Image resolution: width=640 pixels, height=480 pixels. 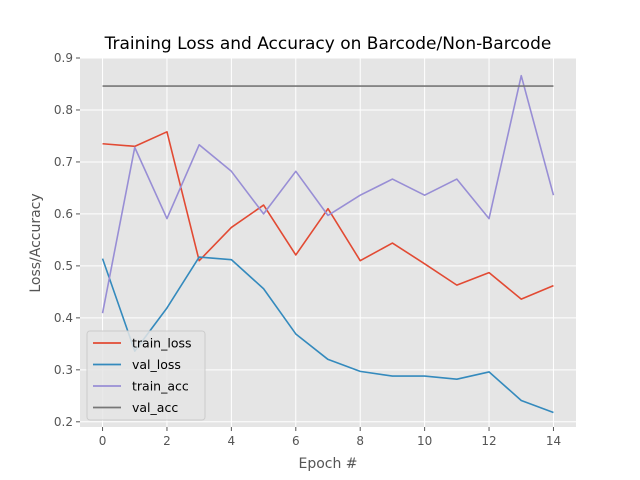 I want to click on x-tick-label: 4, so click(x=232, y=441).